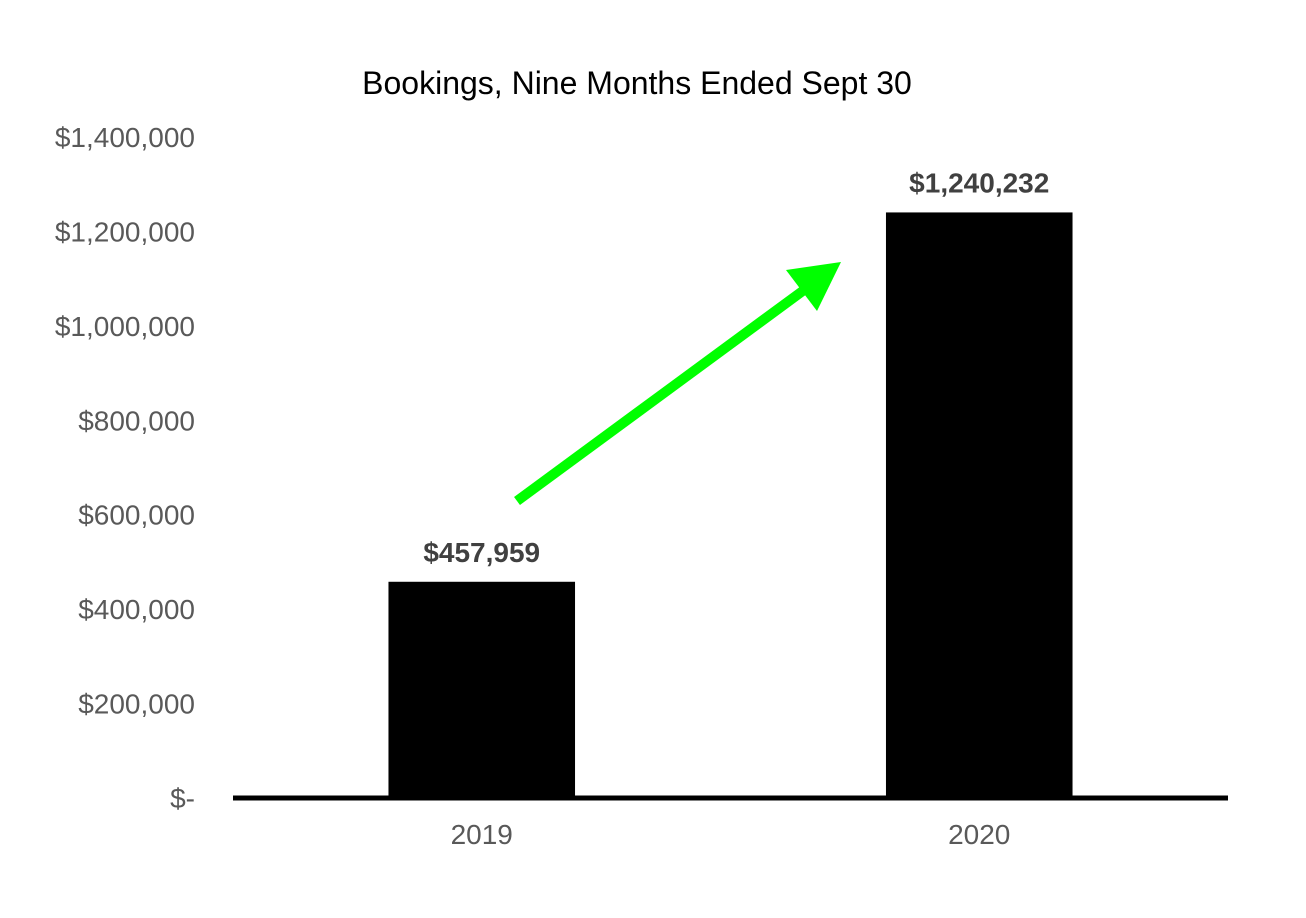 This screenshot has height=918, width=1306. Describe the element at coordinates (660, 395) in the screenshot. I see `trend-arrow-shaft` at that location.